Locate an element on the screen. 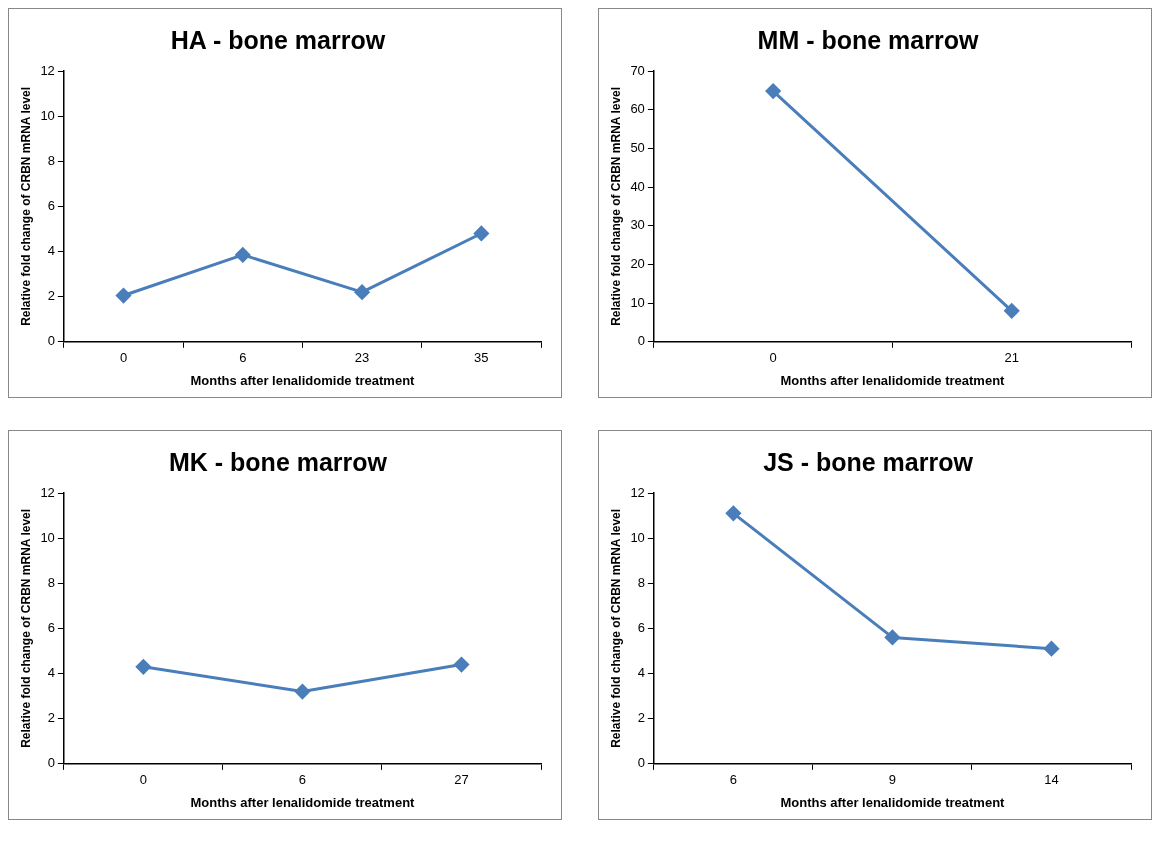 This screenshot has width=1155, height=841. x-tick-label: 21 is located at coordinates (1011, 358).